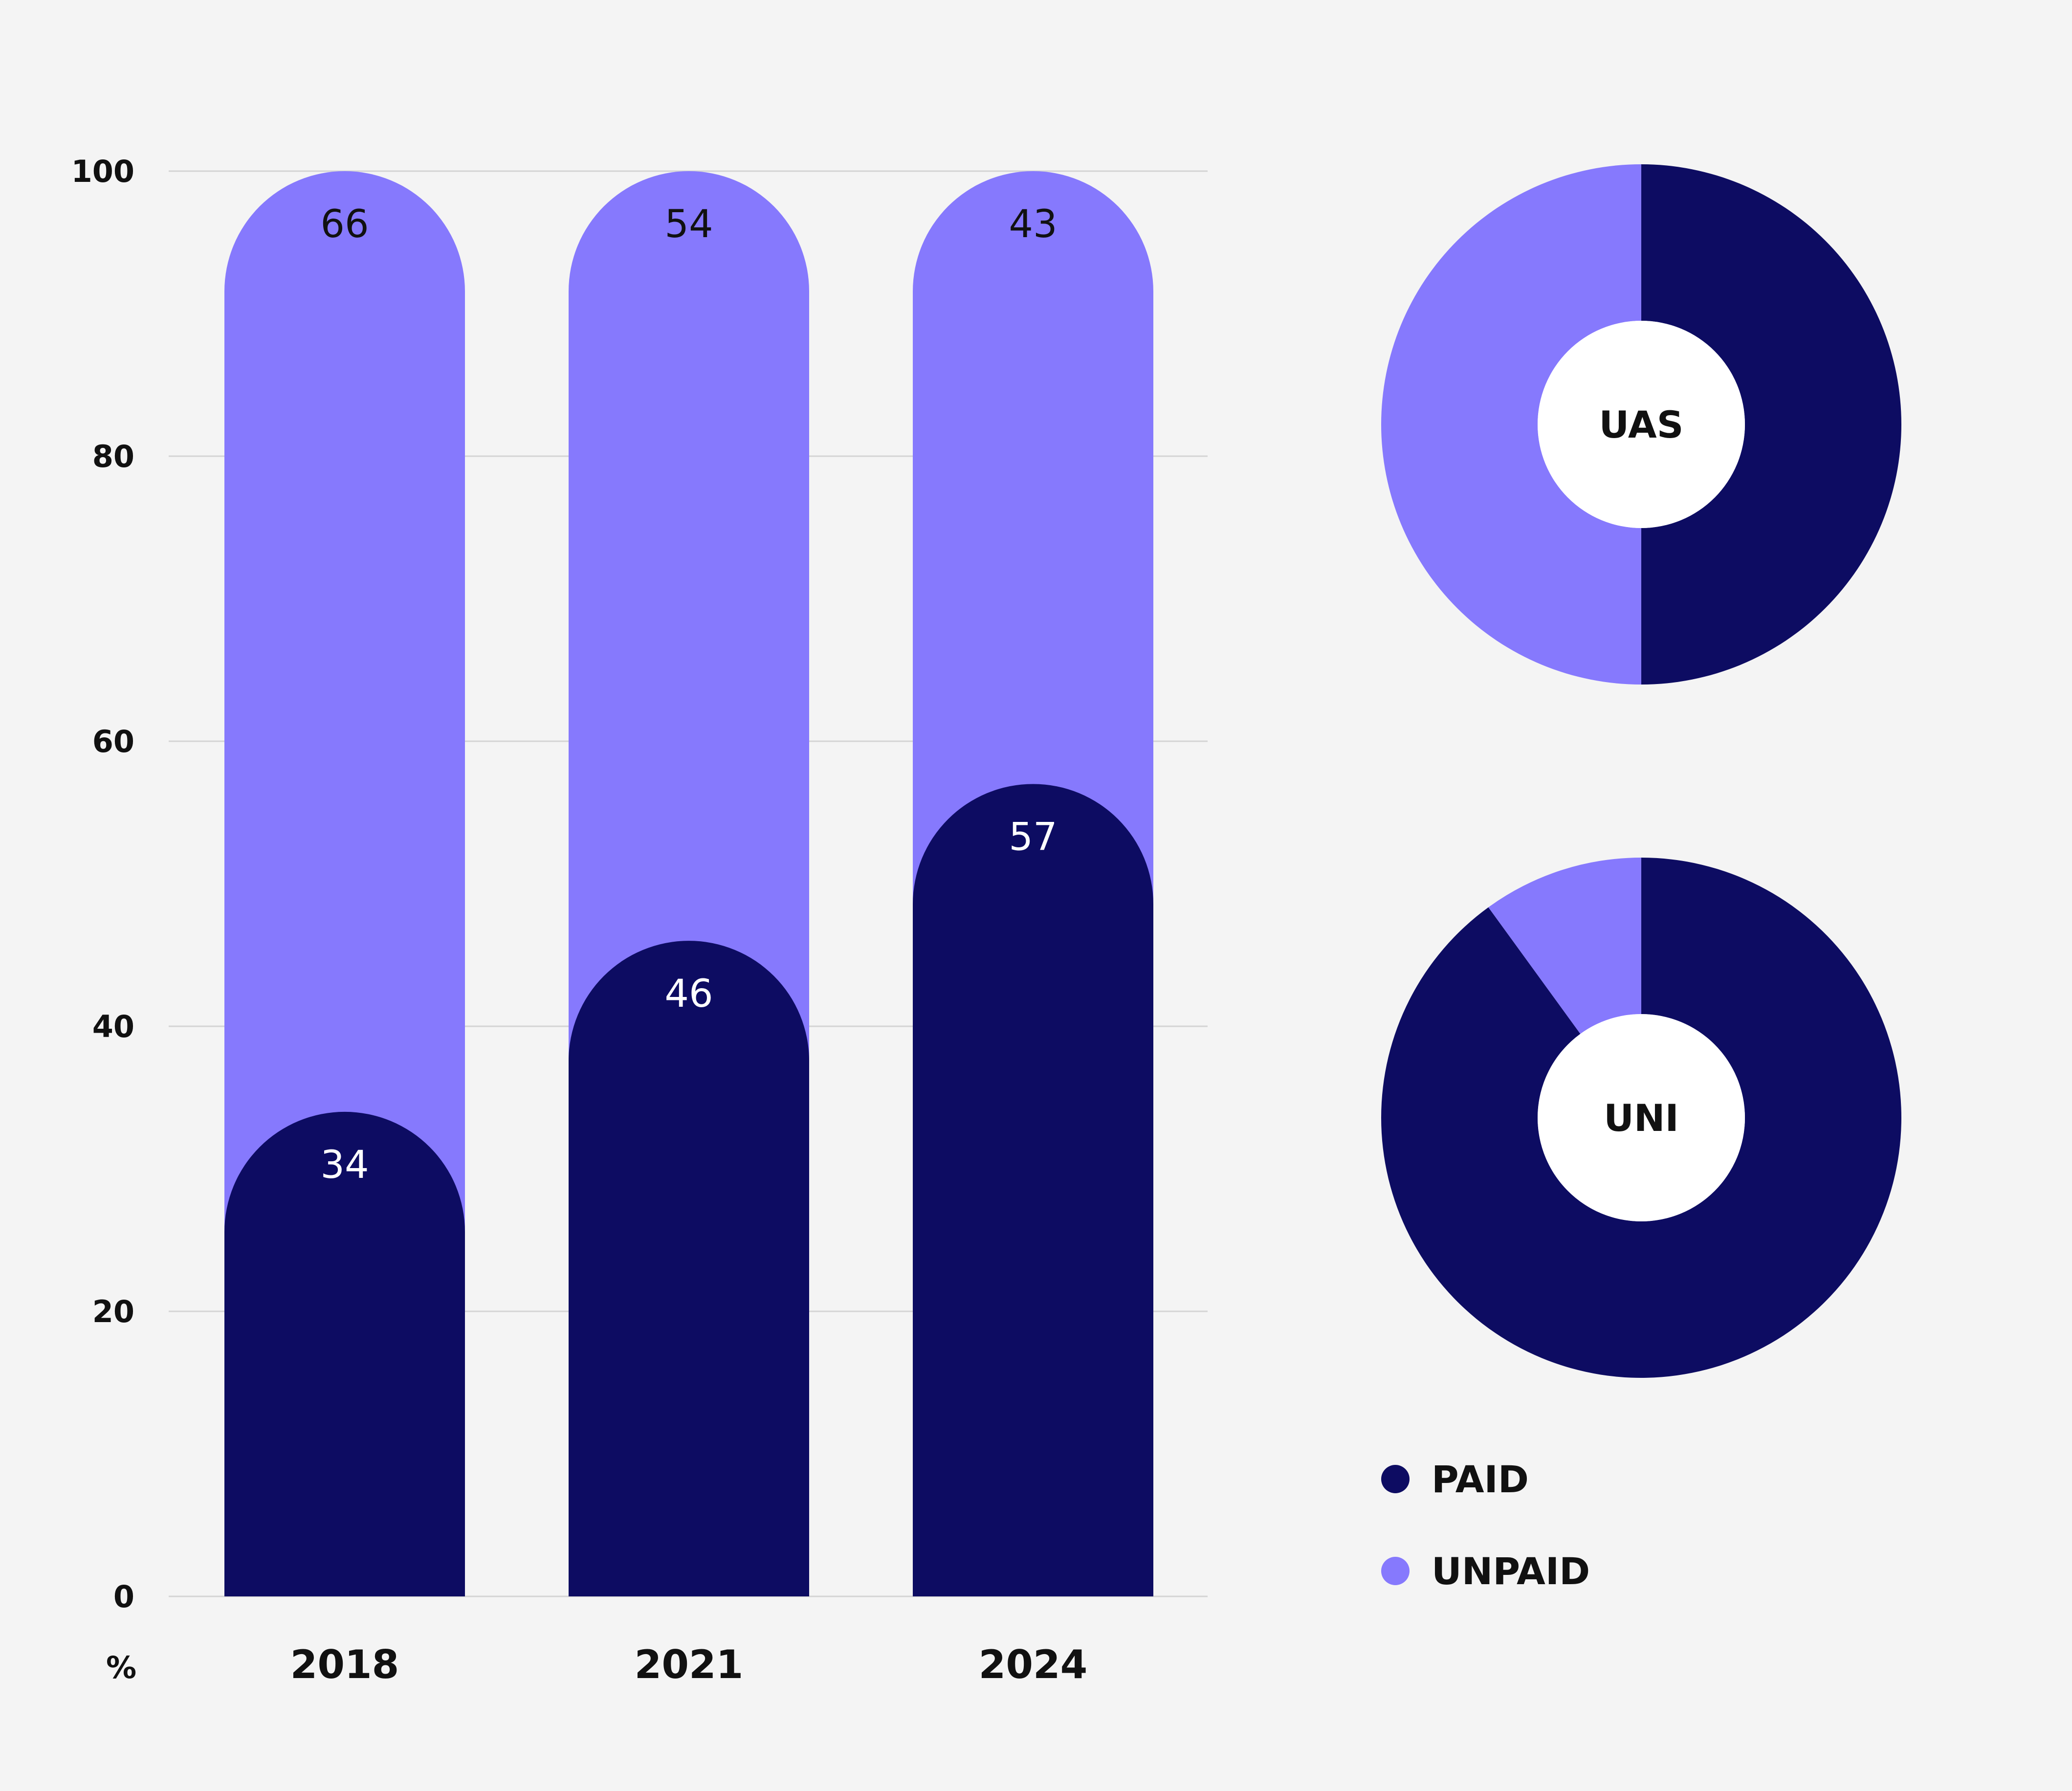 The image size is (2072, 1791). I want to click on bar-paid-2018, so click(344, 1353).